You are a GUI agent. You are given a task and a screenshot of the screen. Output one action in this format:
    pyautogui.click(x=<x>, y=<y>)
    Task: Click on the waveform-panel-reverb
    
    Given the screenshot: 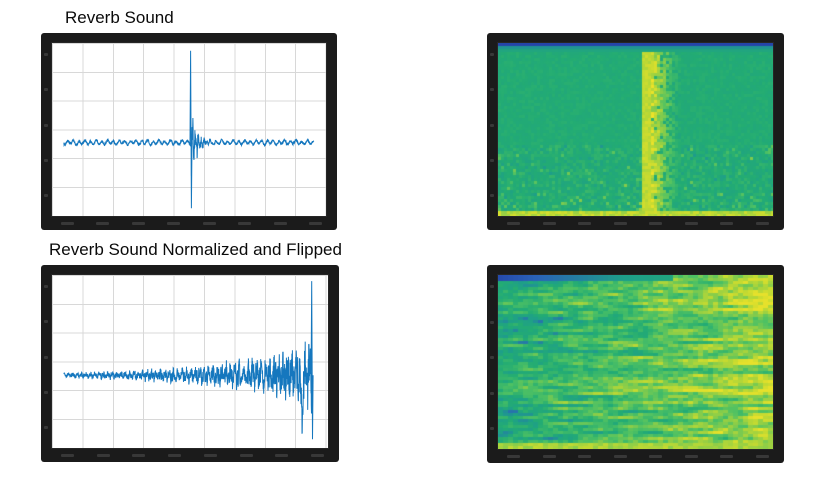 What is the action you would take?
    pyautogui.click(x=189, y=131)
    